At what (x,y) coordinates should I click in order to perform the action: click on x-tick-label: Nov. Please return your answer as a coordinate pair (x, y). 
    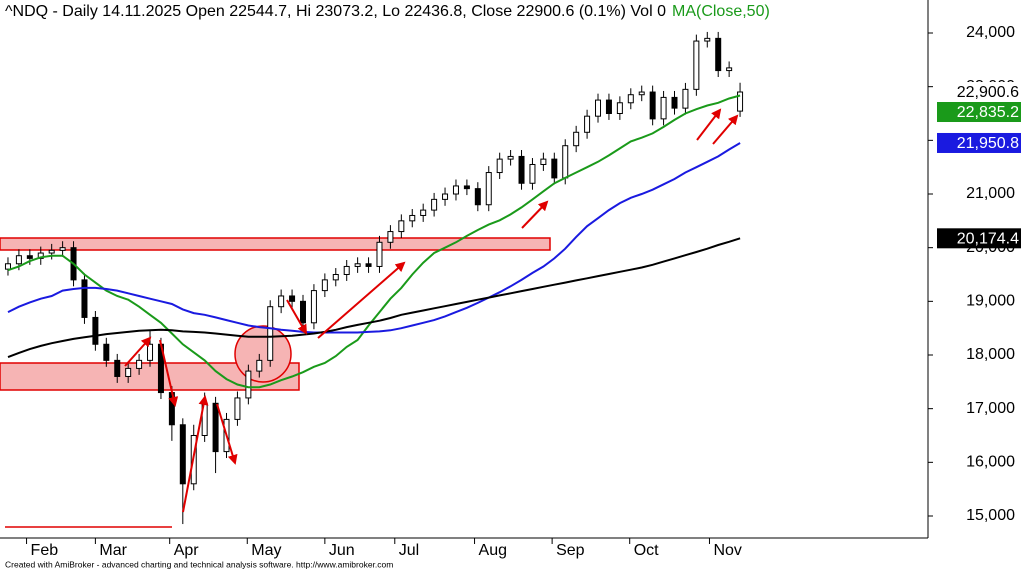
    Looking at the image, I should click on (727, 550).